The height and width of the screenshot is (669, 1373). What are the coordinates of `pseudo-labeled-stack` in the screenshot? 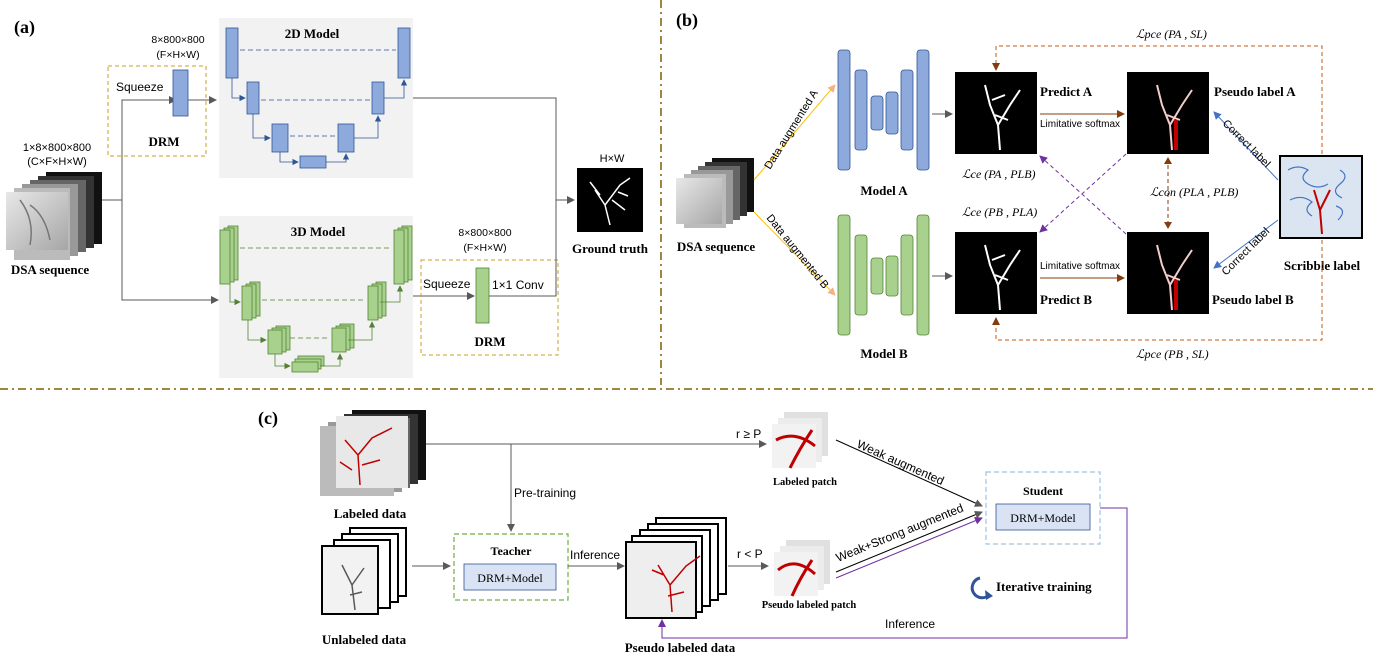 It's located at (676, 568).